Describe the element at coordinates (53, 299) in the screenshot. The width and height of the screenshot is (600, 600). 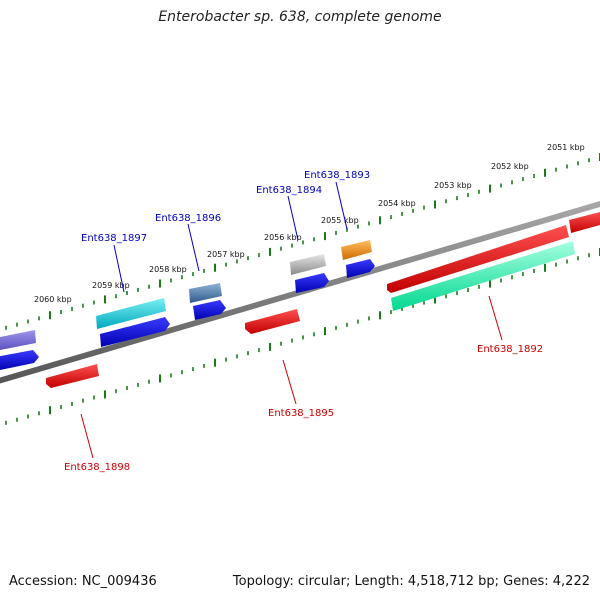
I see `scale-label-2060: 2060 kbp` at that location.